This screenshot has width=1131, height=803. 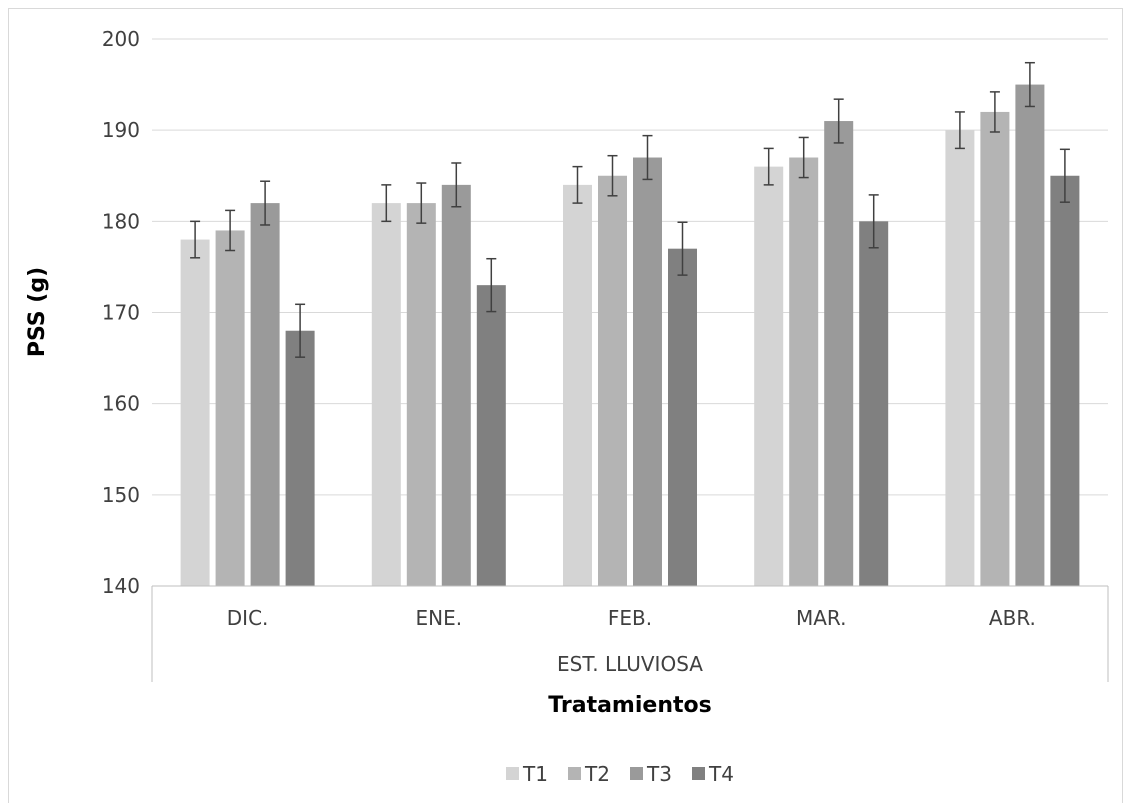 I want to click on legend-label: T3, so click(x=659, y=774).